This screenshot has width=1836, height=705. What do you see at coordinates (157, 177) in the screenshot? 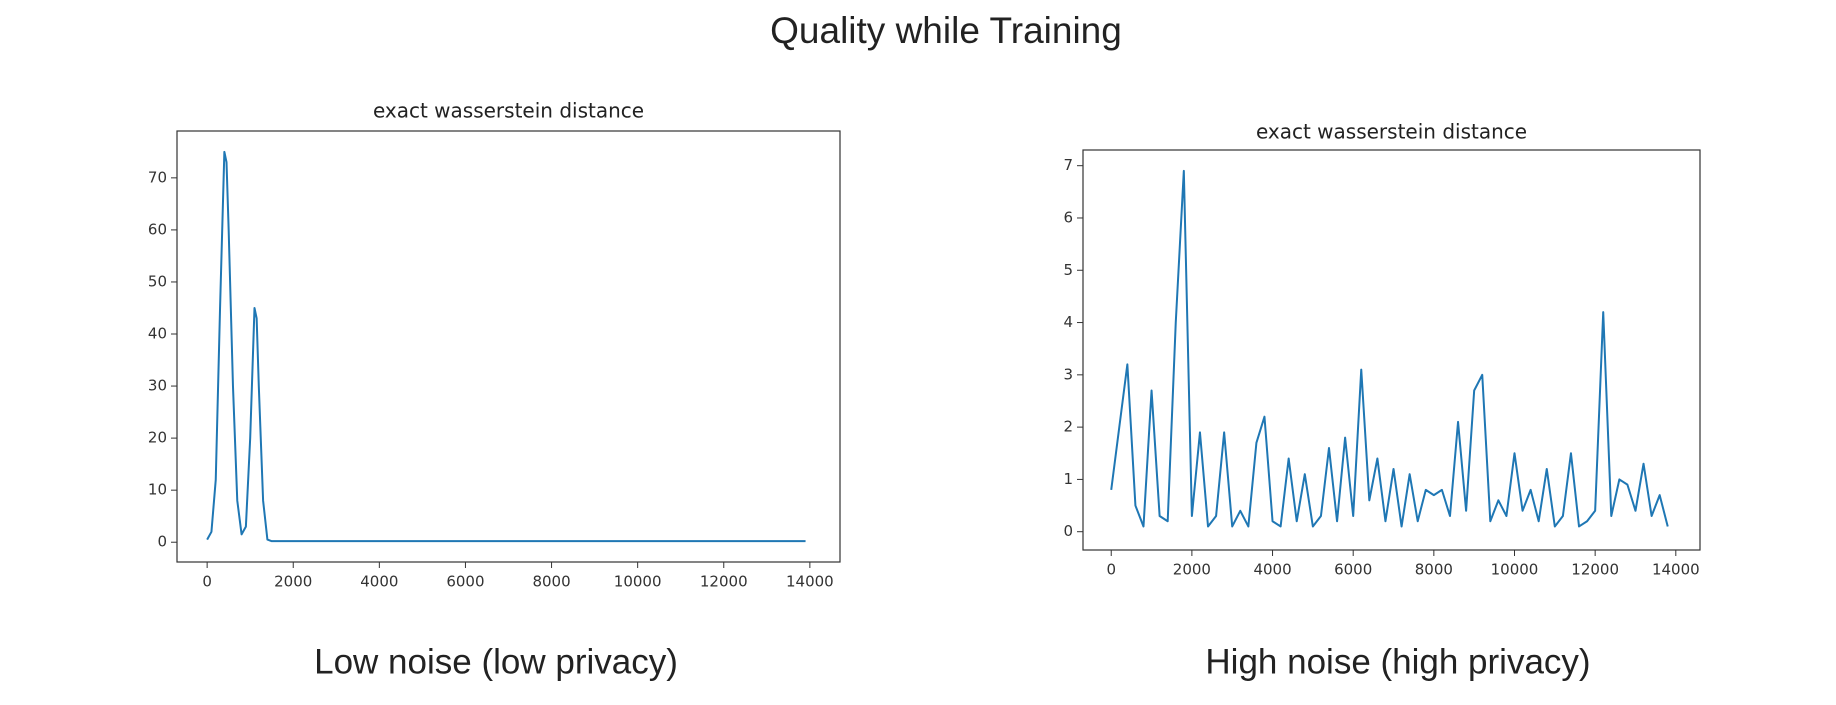
I see `y-tick-label: 70` at bounding box center [157, 177].